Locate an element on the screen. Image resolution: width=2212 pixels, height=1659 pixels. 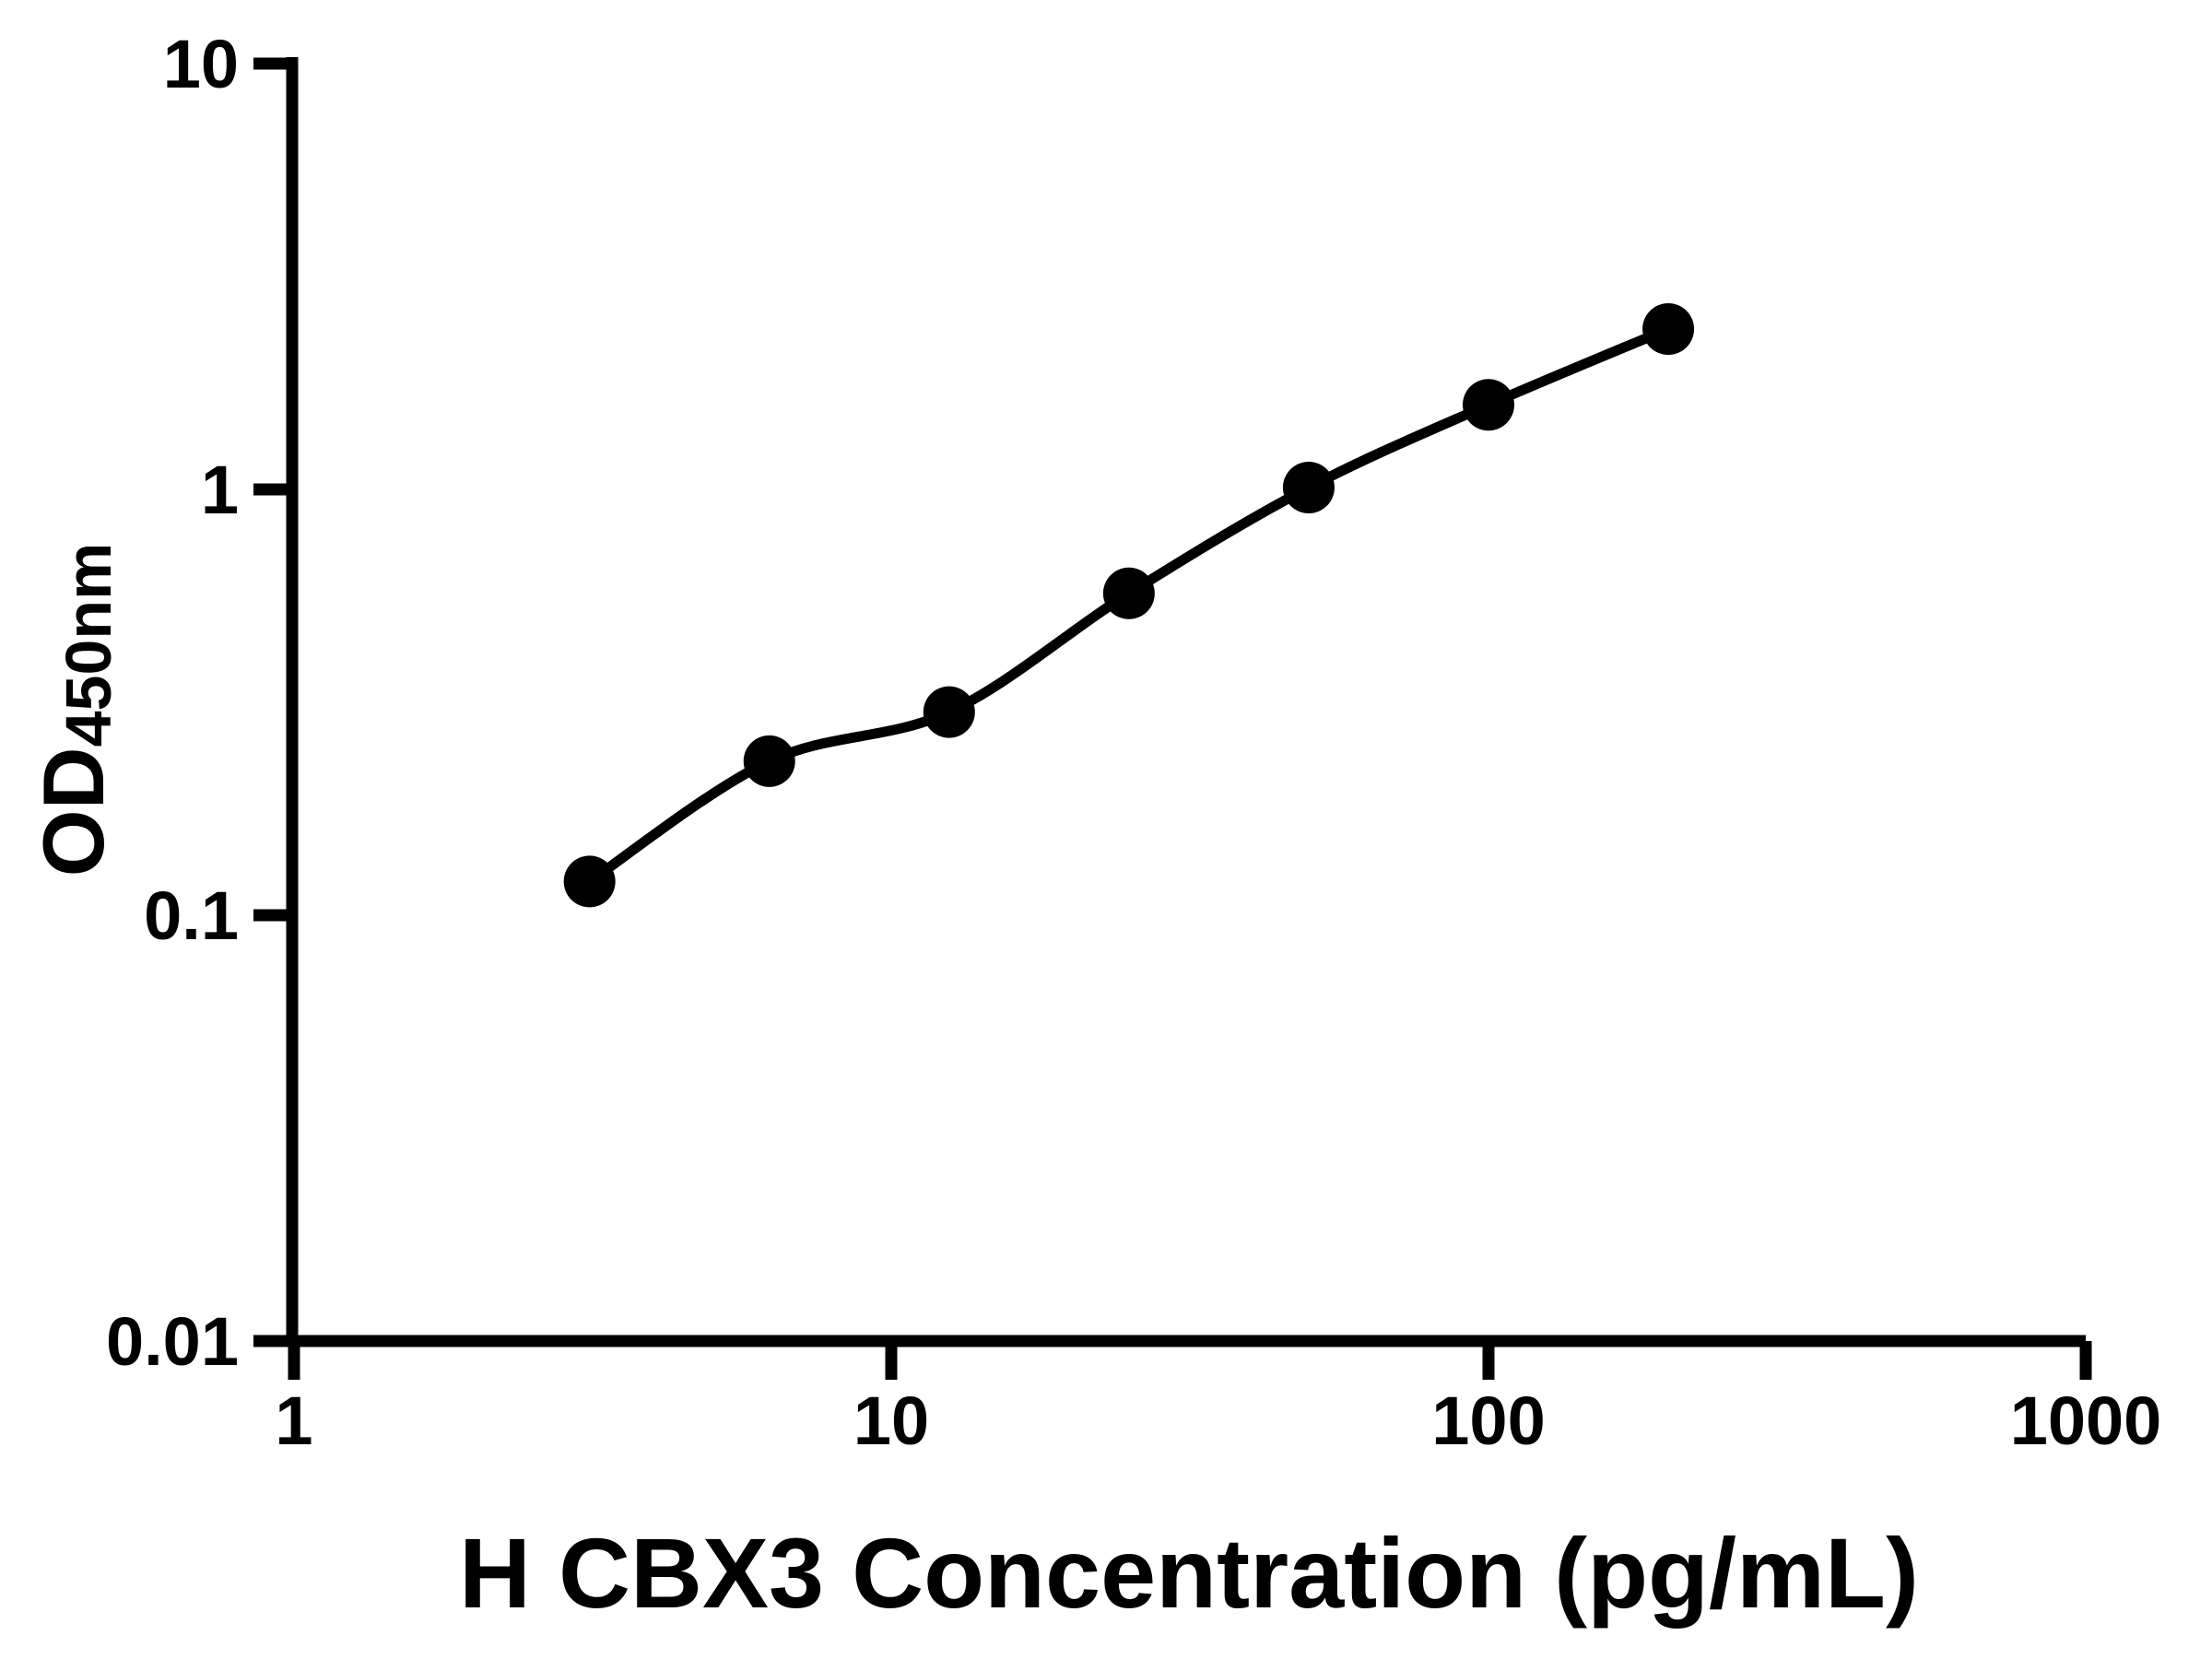
x-tick-label-1000: 1000 is located at coordinates (2086, 1420).